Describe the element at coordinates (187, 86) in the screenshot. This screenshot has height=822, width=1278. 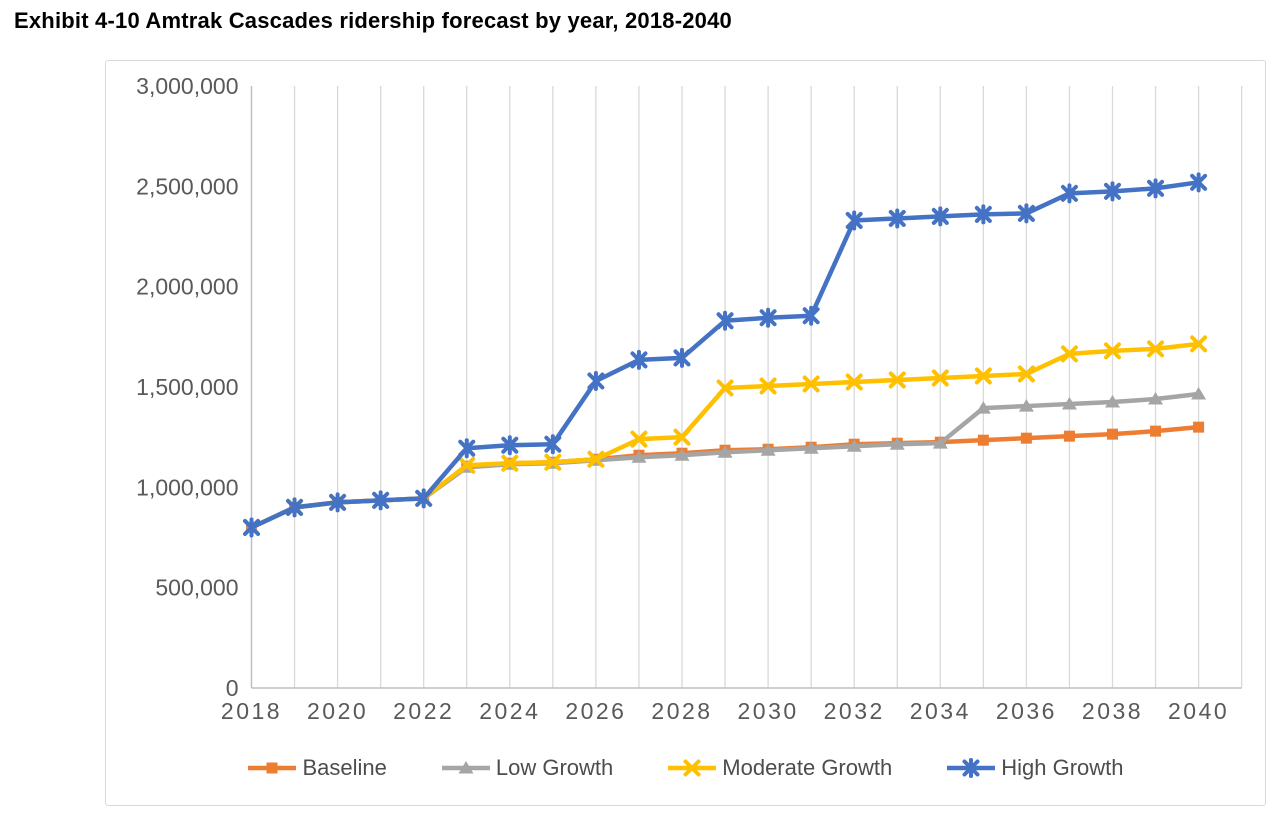
I see `y-tick-label: 3,000,000` at that location.